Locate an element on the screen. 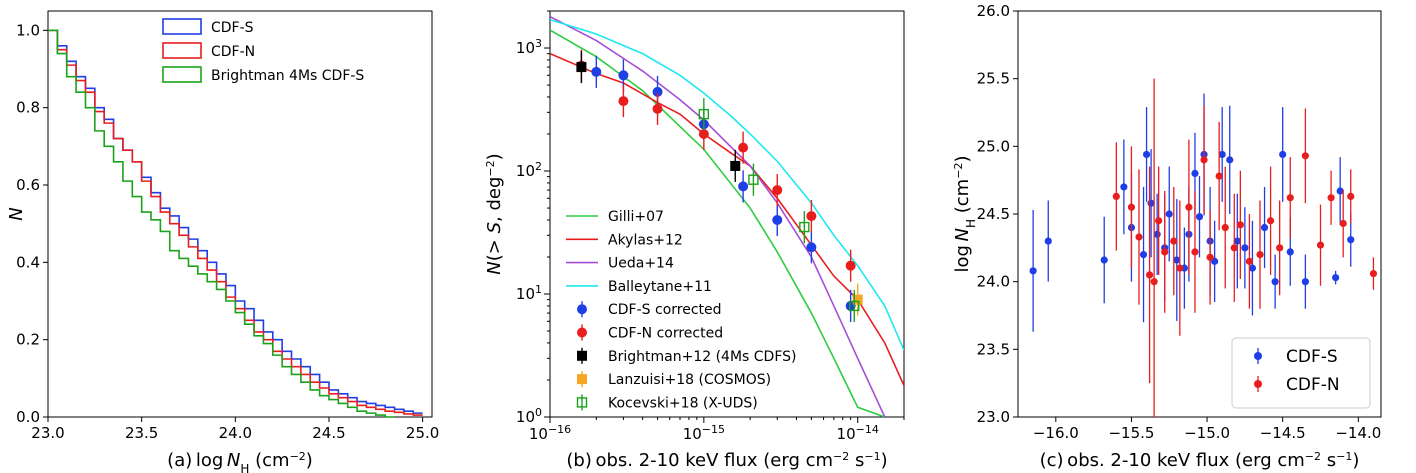 This screenshot has width=1416, height=473. y-tick-label: 10³ is located at coordinates (529, 47).